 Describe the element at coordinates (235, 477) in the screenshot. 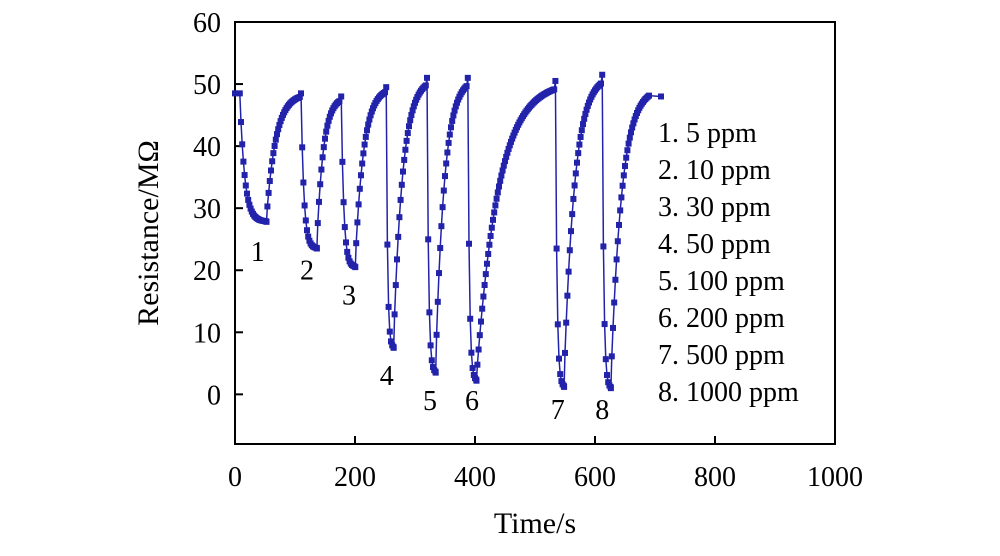

I see `x-tick-label: 0` at that location.